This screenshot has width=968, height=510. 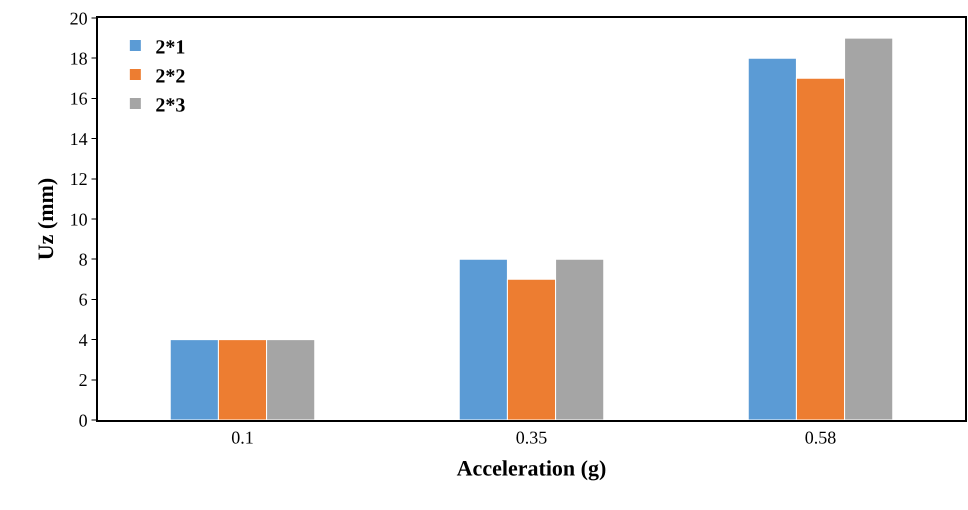 I want to click on y-tick-label: 12, so click(x=79, y=179).